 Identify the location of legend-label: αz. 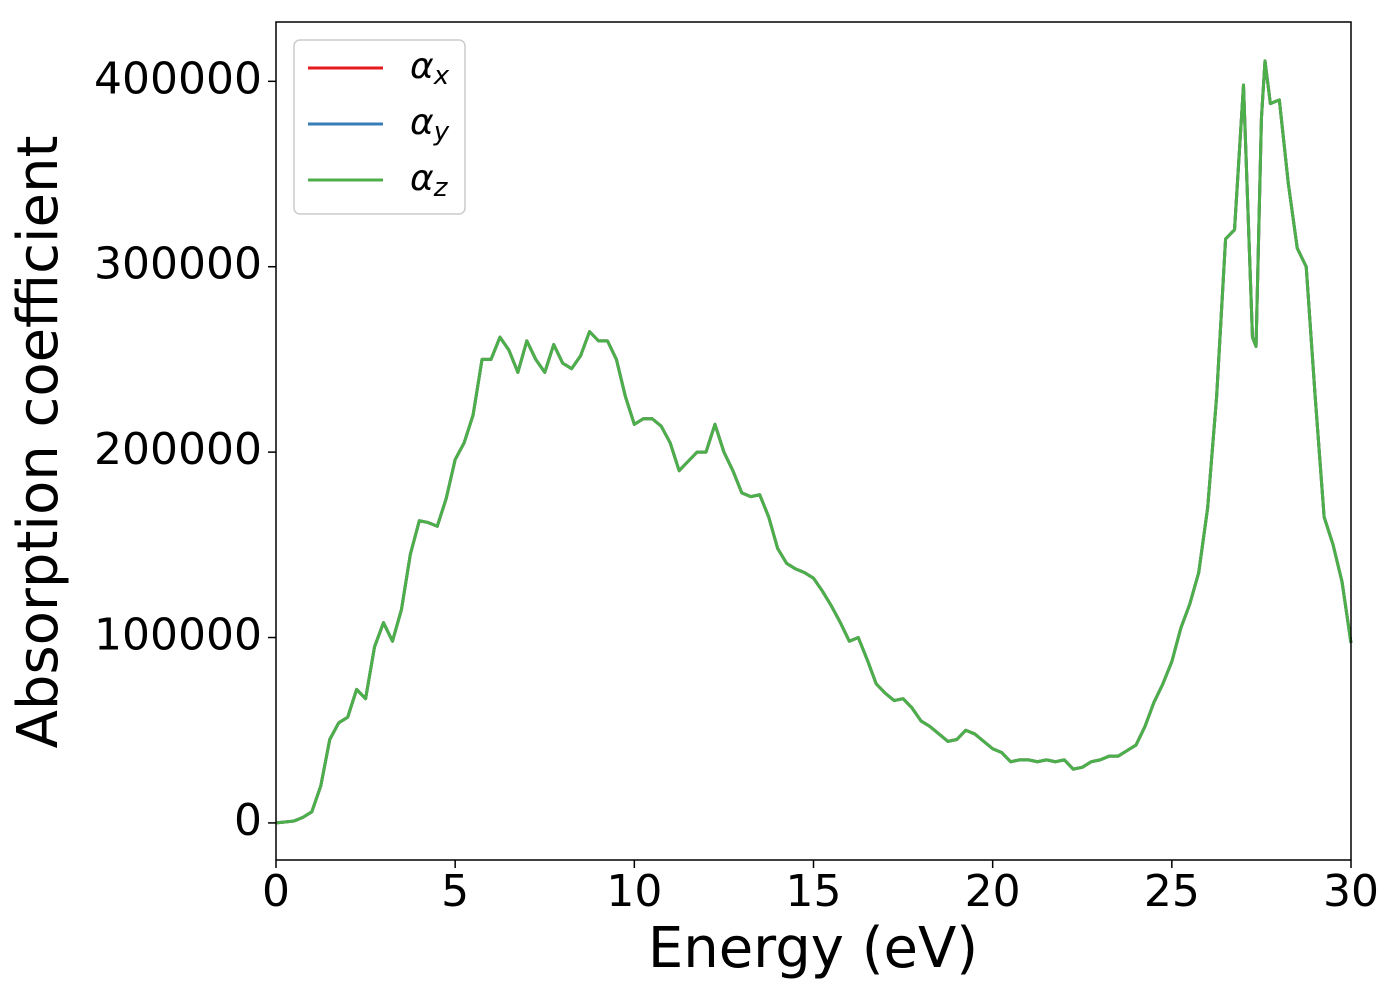
(429, 180).